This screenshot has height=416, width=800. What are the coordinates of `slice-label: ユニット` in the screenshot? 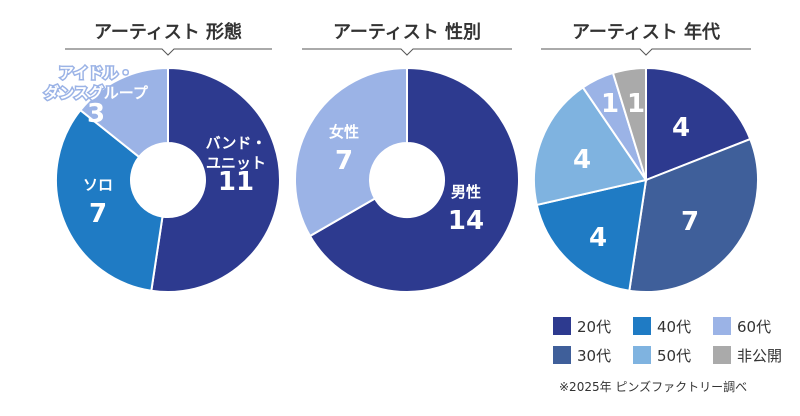 It's located at (236, 163).